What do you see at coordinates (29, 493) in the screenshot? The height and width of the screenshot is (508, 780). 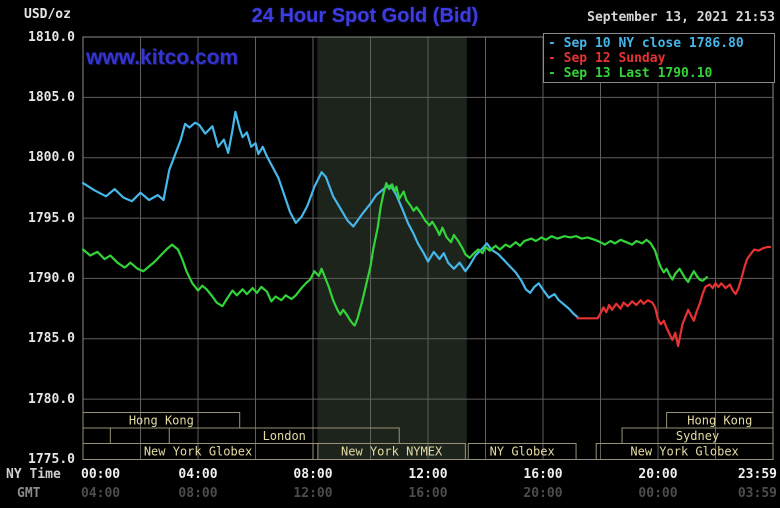 I see `x-axis-gmt-label: GMT` at bounding box center [29, 493].